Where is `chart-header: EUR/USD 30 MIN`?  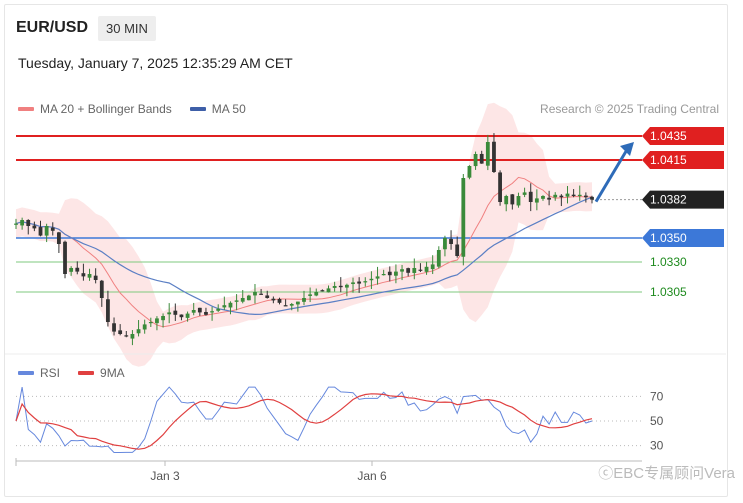
chart-header: EUR/USD 30 MIN is located at coordinates (86, 28).